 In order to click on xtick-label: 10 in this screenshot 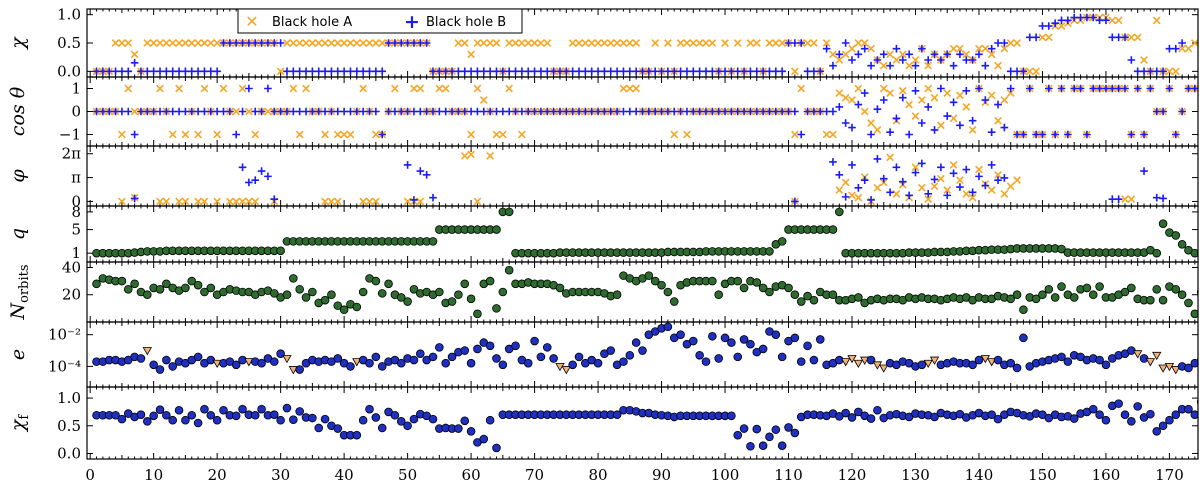, I will do `click(153, 475)`.